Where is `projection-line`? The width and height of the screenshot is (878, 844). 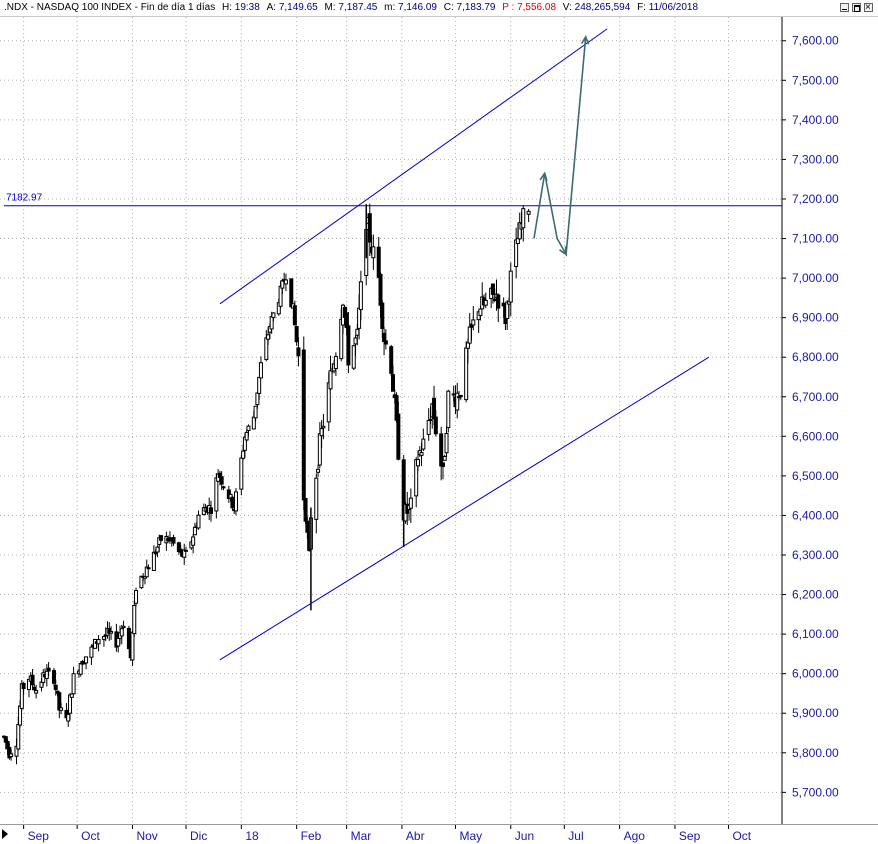 projection-line is located at coordinates (560, 146).